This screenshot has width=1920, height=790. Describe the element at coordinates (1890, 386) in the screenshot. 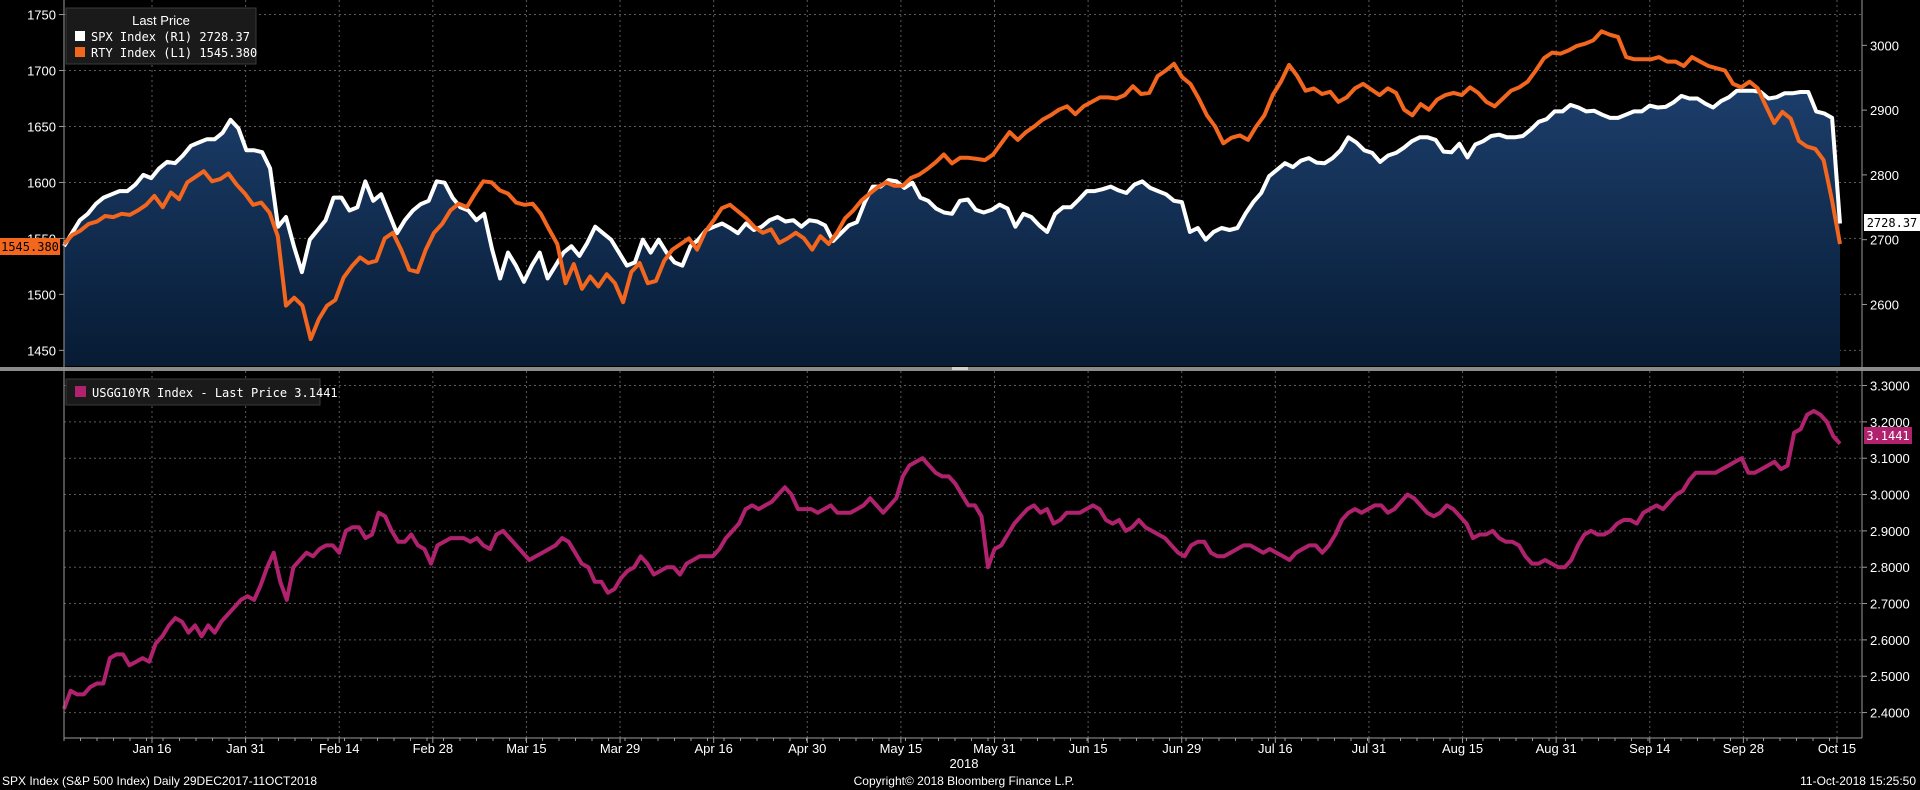

I see `right-tick-label: 3.3000` at that location.